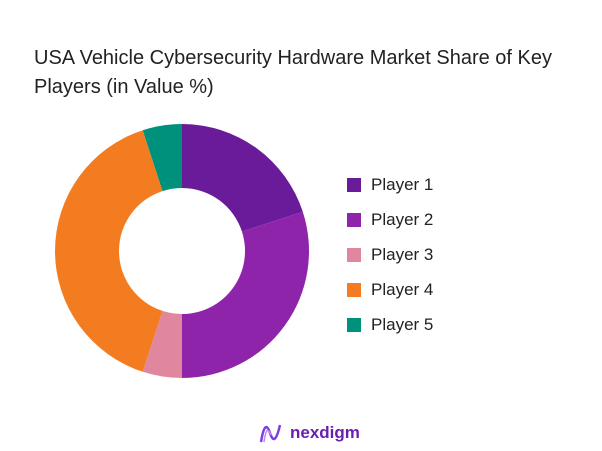 This screenshot has height=451, width=602. I want to click on nexdigm-logo: nexdigm, so click(309, 433).